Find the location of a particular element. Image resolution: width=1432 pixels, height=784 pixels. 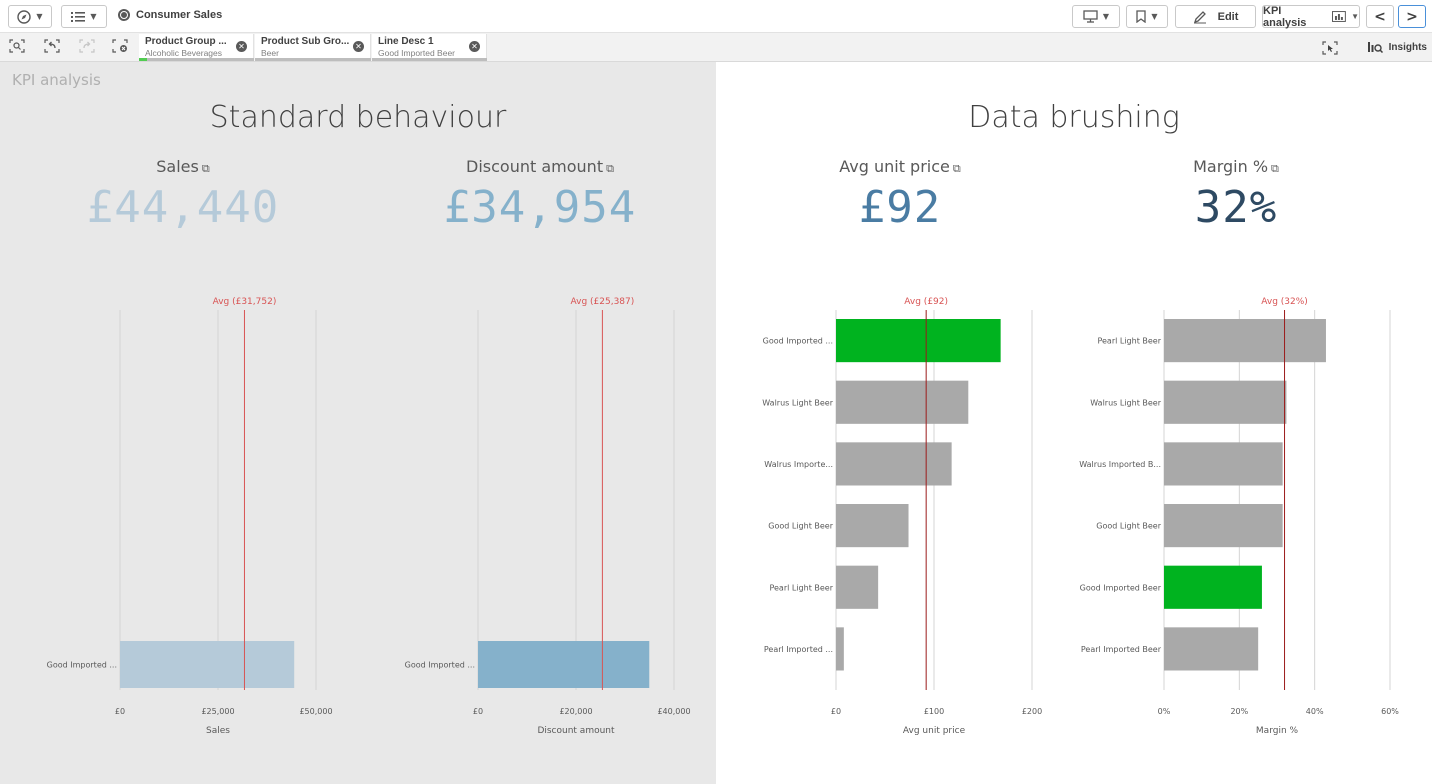

smart-search-icon is located at coordinates (17, 47).